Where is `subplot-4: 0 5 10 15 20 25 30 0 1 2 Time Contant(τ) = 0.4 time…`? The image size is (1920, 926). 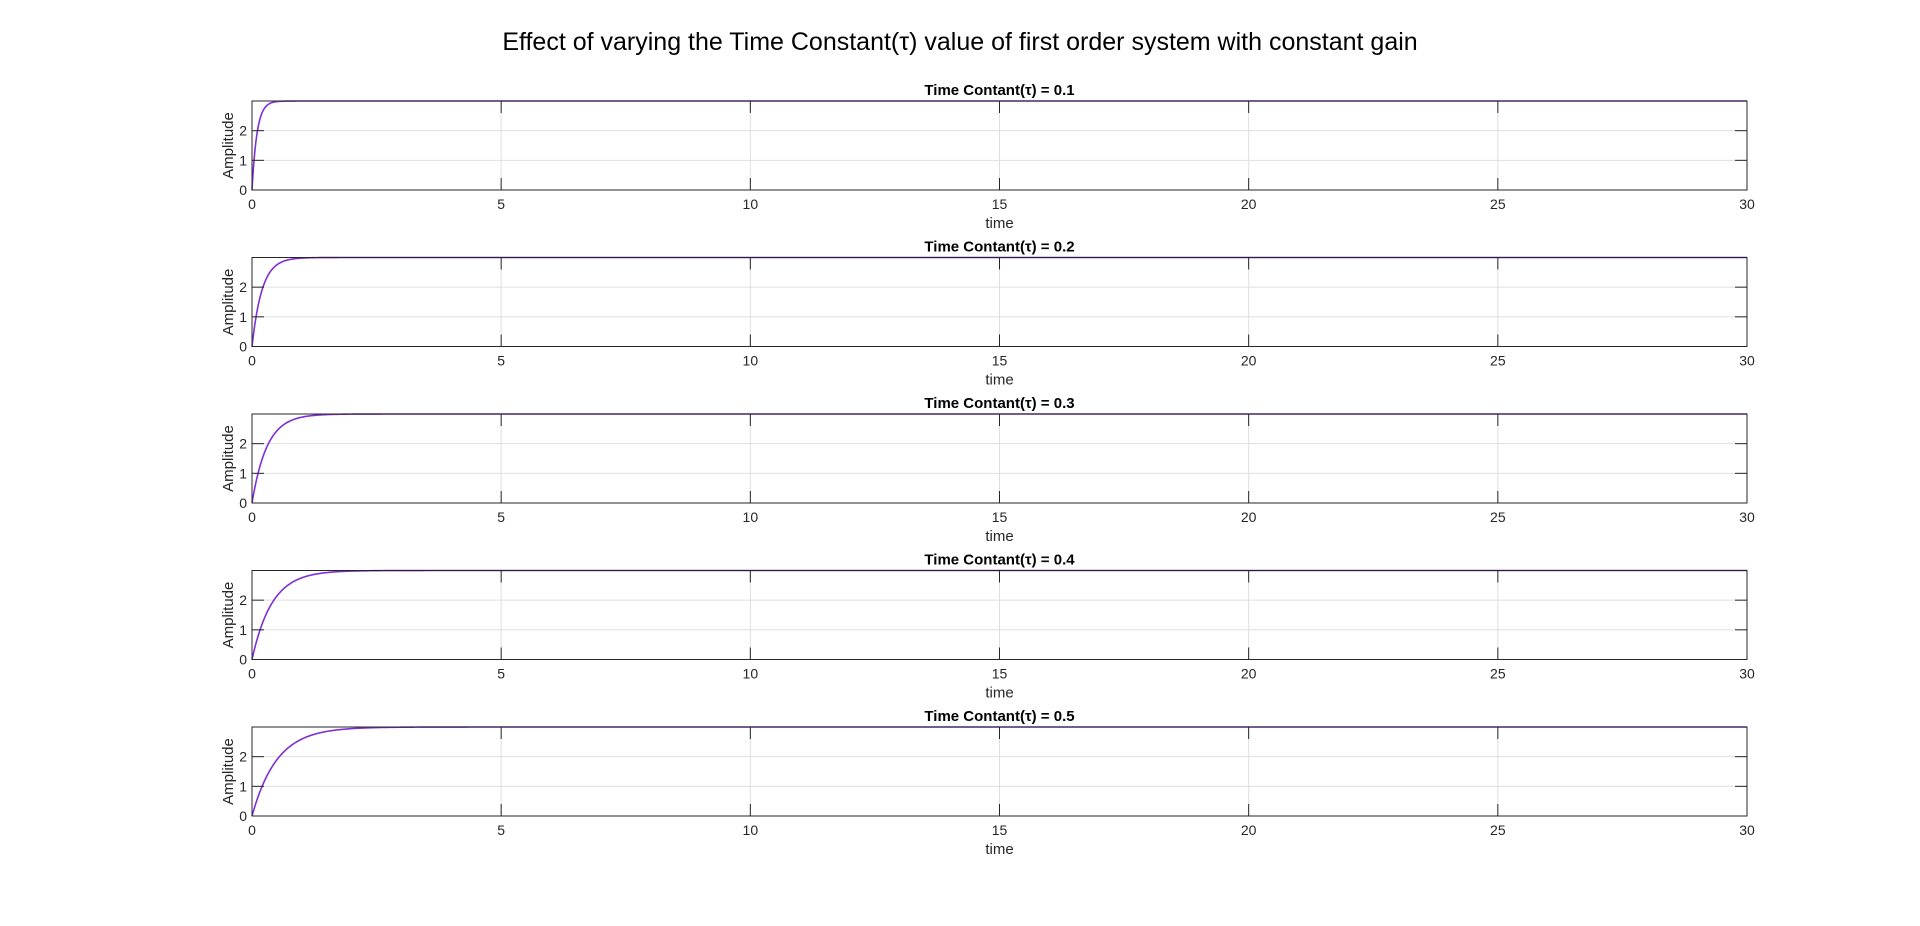 subplot-4: 0 5 10 15 20 25 30 0 1 2 Time Contant(τ) = 0.4 time… is located at coordinates (987, 627).